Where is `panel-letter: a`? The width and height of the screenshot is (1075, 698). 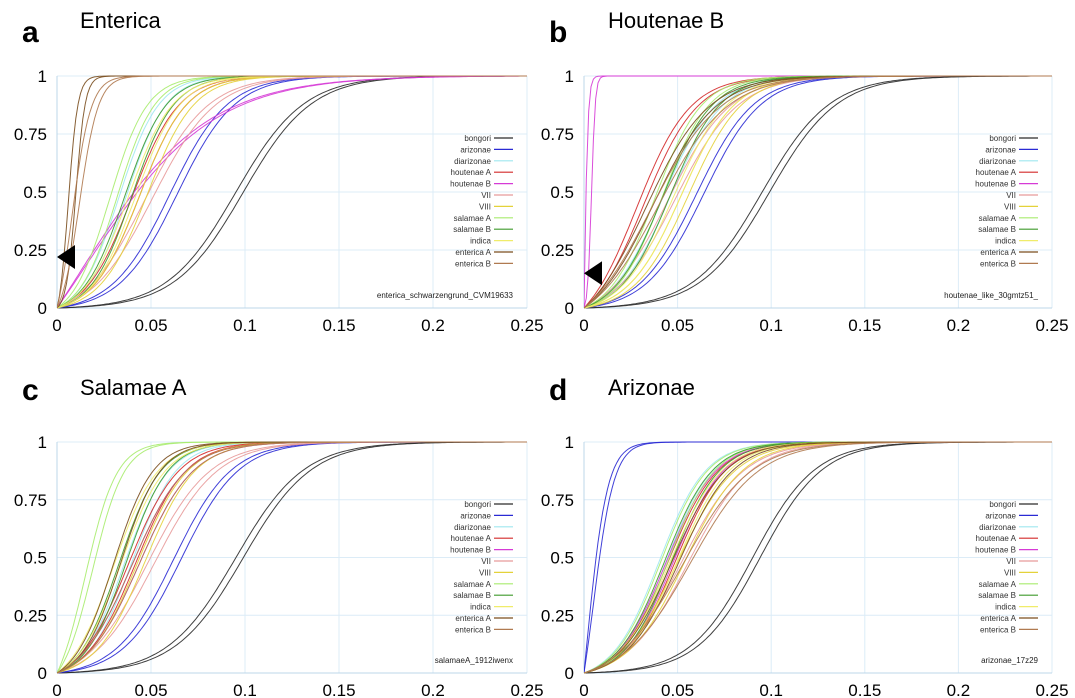
panel-letter: a is located at coordinates (30, 32).